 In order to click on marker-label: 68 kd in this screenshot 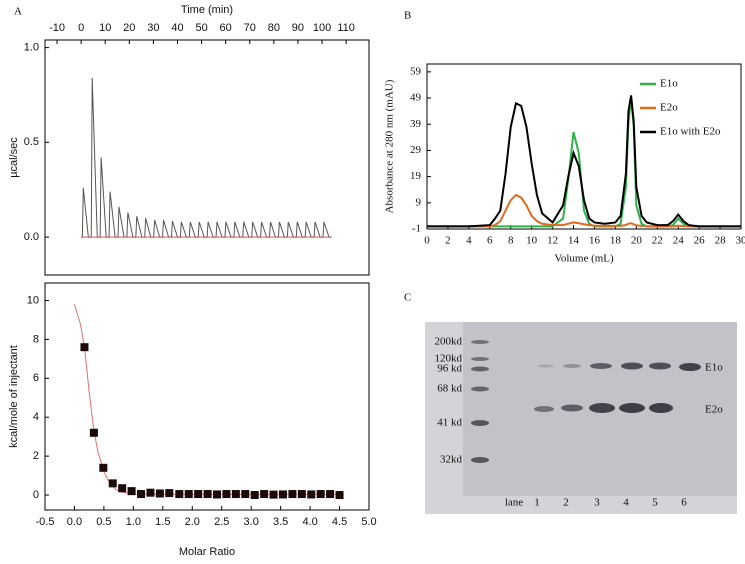, I will do `click(449, 389)`.